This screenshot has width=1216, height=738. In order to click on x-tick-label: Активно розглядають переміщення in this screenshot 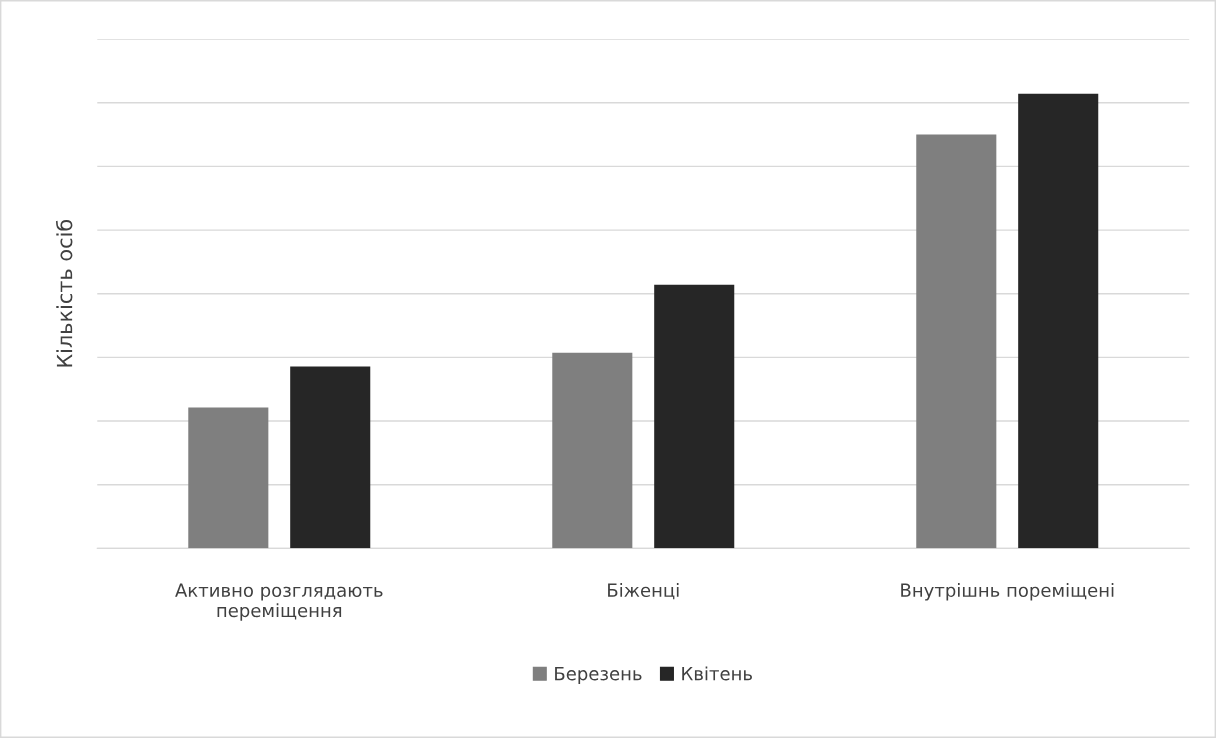, I will do `click(279, 602)`.